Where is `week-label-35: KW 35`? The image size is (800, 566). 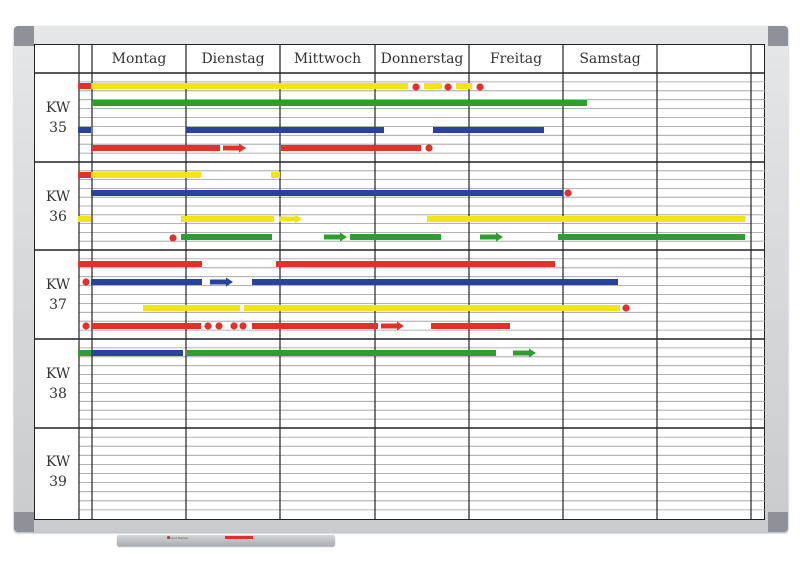
week-label-35: KW 35 is located at coordinates (58, 118).